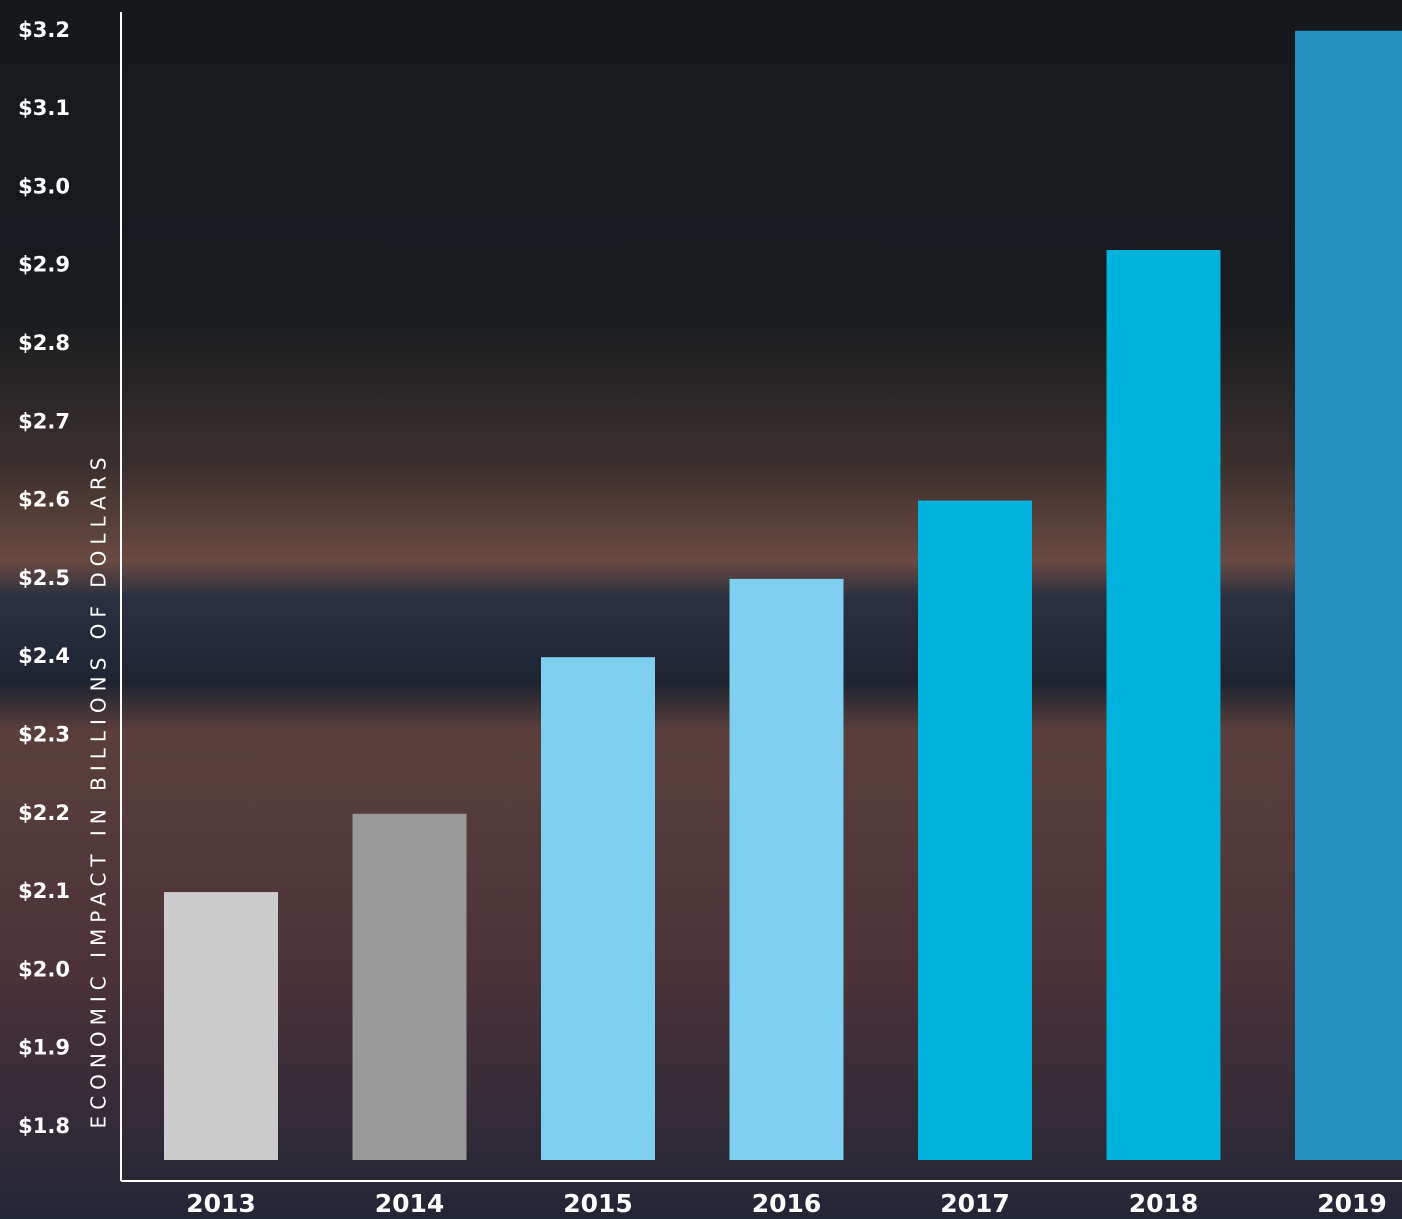  What do you see at coordinates (44, 969) in the screenshot?
I see `y-tick-label: $2.0` at bounding box center [44, 969].